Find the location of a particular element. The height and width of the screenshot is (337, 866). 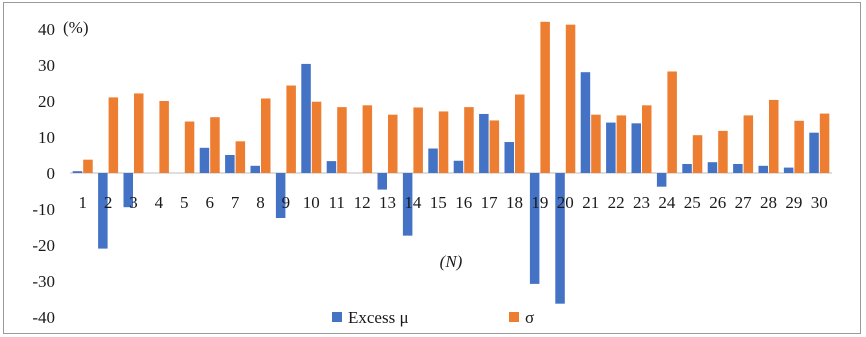

category-label: 24 is located at coordinates (667, 202).